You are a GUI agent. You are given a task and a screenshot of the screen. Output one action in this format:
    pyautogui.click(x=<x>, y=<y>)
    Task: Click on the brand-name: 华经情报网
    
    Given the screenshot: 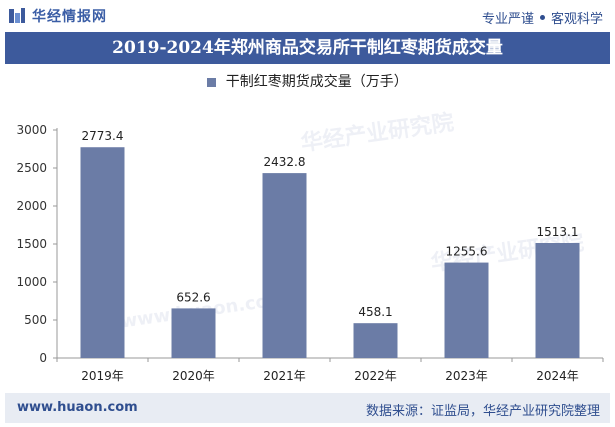 What is the action you would take?
    pyautogui.click(x=69, y=17)
    